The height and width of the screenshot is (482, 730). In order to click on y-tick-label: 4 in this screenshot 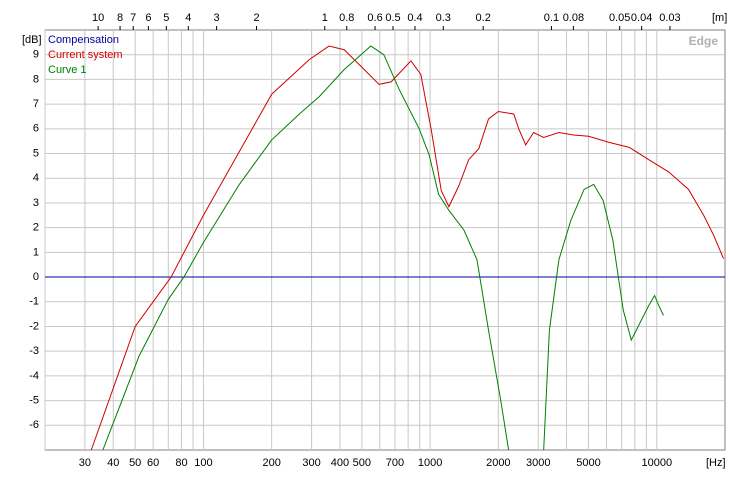, I will do `click(36, 178)`.